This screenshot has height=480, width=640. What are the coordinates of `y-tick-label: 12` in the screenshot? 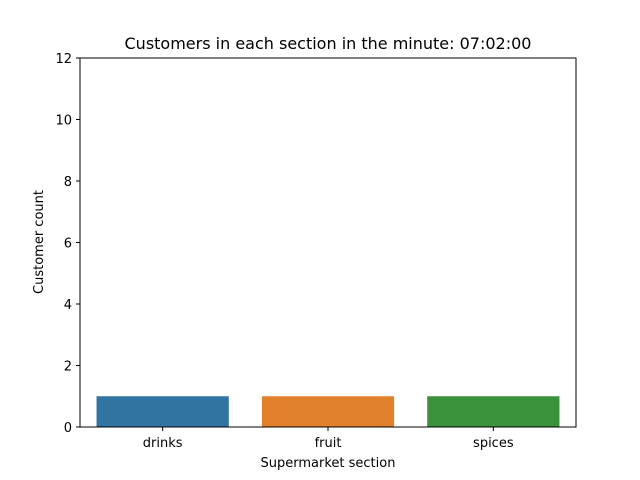 It's located at (63, 59).